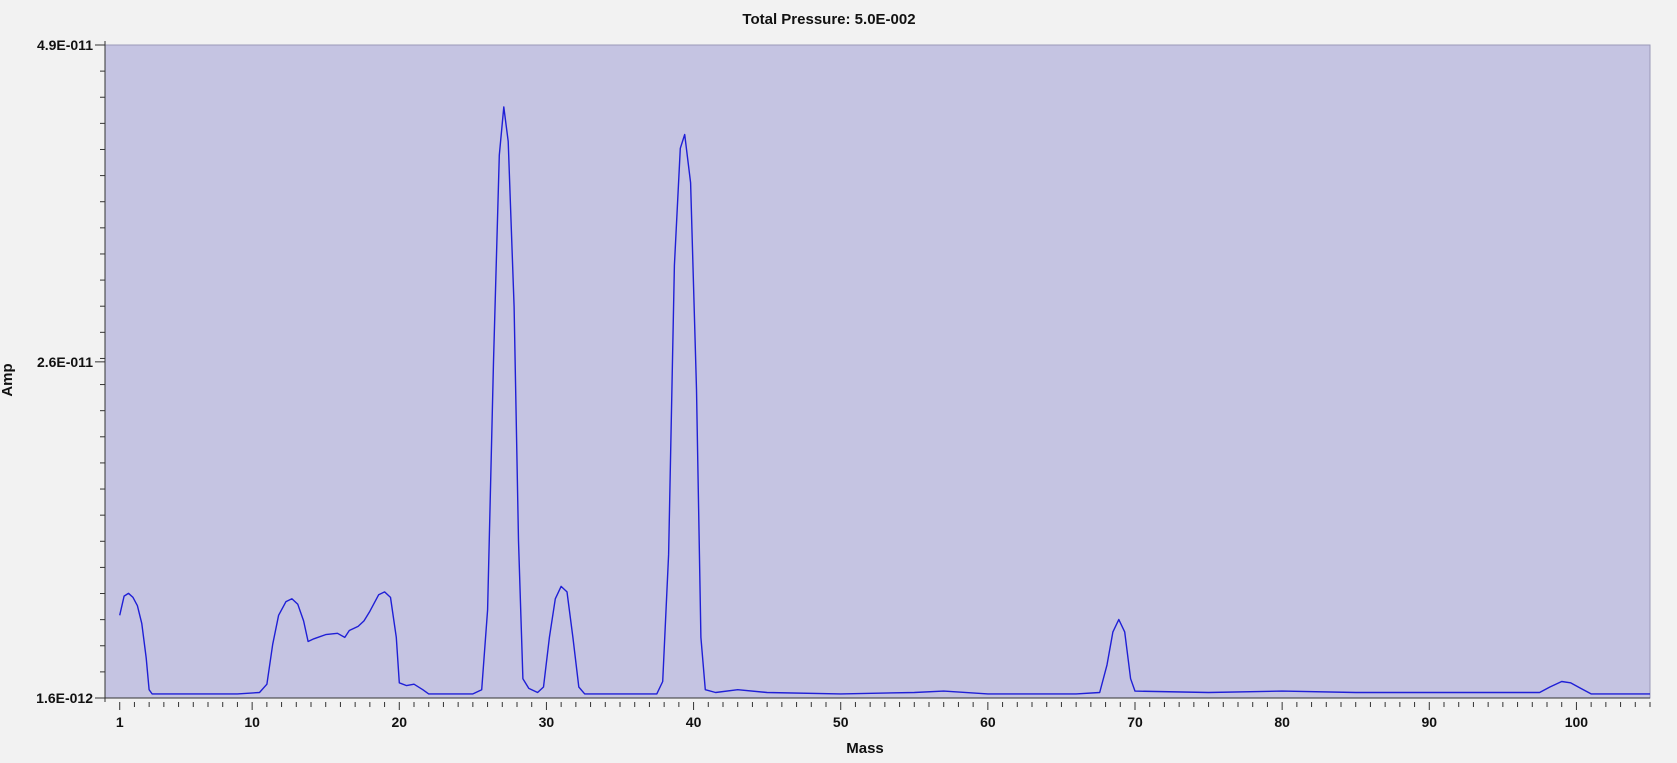 The height and width of the screenshot is (763, 1677). What do you see at coordinates (828, 19) in the screenshot?
I see `chart-title: Total Pressure: 5.0E-002` at bounding box center [828, 19].